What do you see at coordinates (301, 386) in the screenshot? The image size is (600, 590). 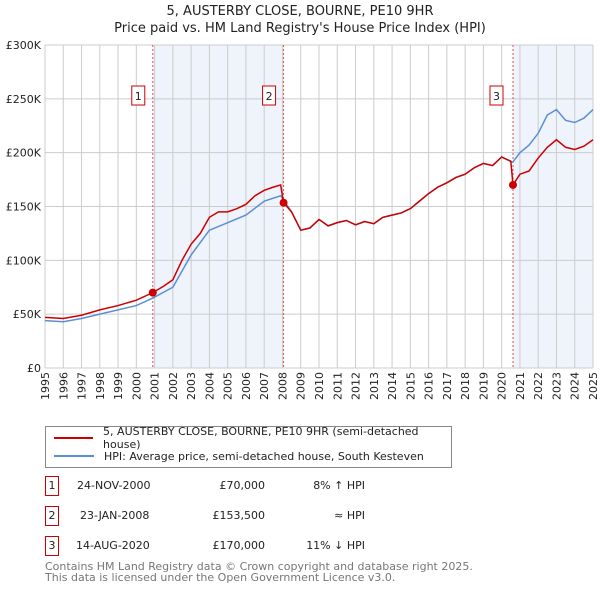 I see `x-tick-label: 2009` at bounding box center [301, 386].